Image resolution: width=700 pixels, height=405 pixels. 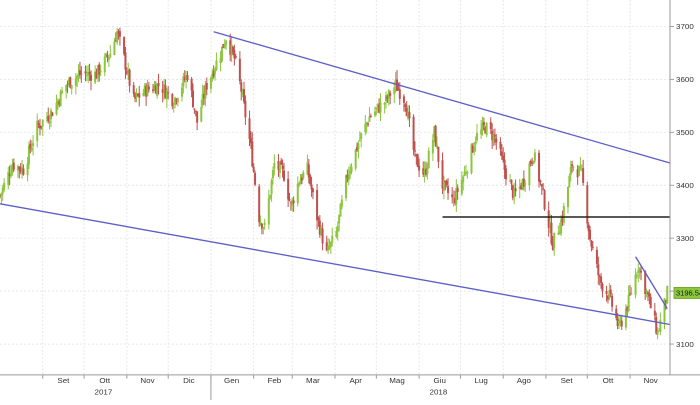 I want to click on x-tick-label: Lug, so click(x=480, y=381).